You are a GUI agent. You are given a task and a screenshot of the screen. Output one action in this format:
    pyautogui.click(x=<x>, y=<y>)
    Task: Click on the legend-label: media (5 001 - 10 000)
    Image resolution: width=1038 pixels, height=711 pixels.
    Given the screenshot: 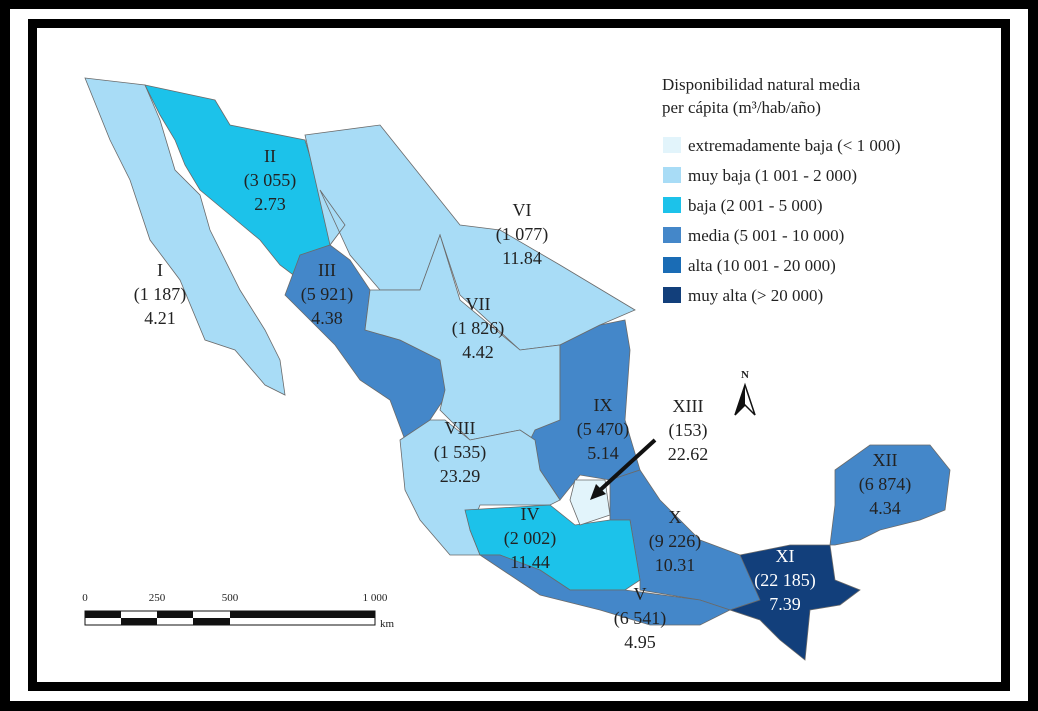 What is the action you would take?
    pyautogui.click(x=766, y=235)
    